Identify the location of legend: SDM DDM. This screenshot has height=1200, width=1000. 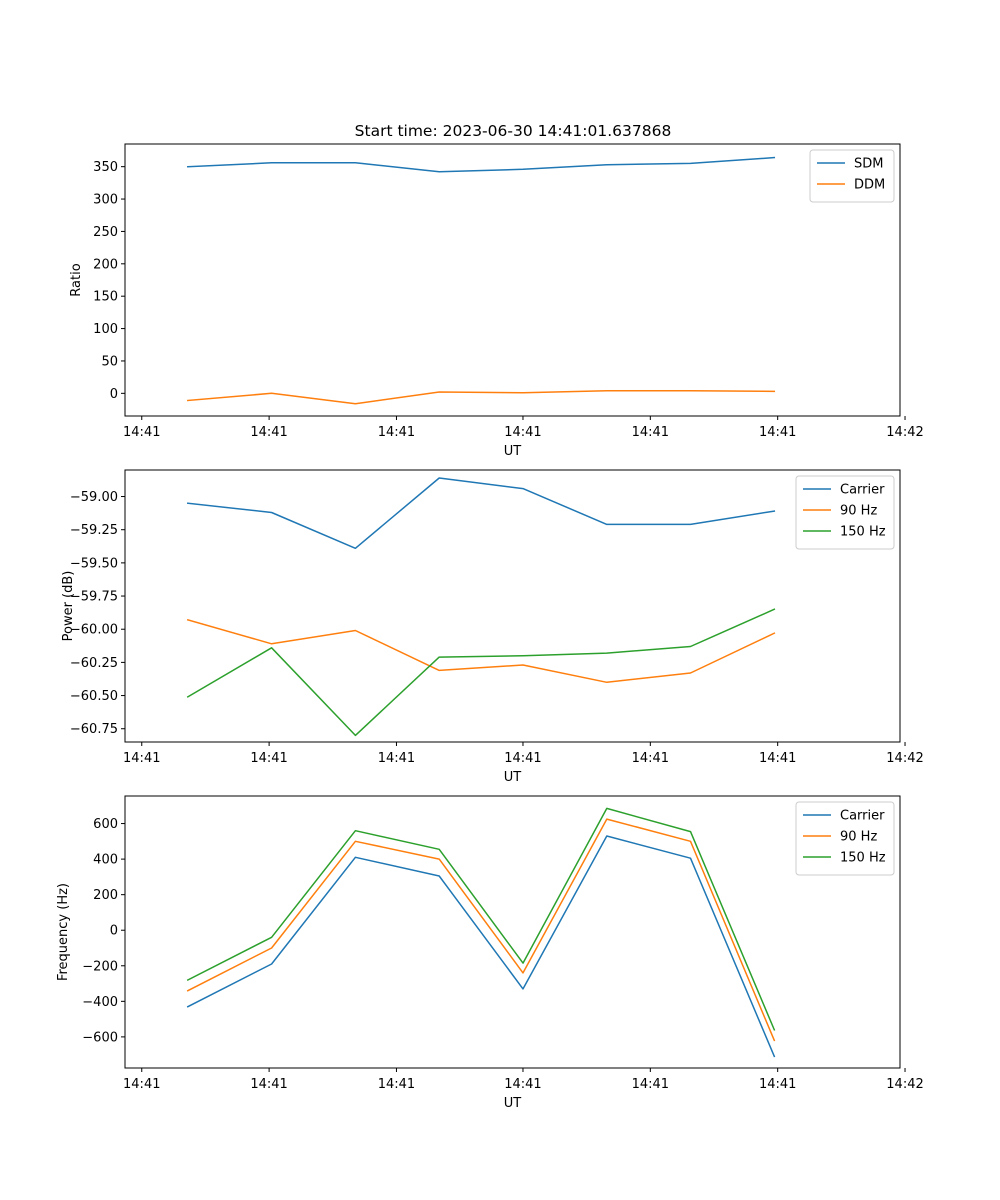
(852, 176).